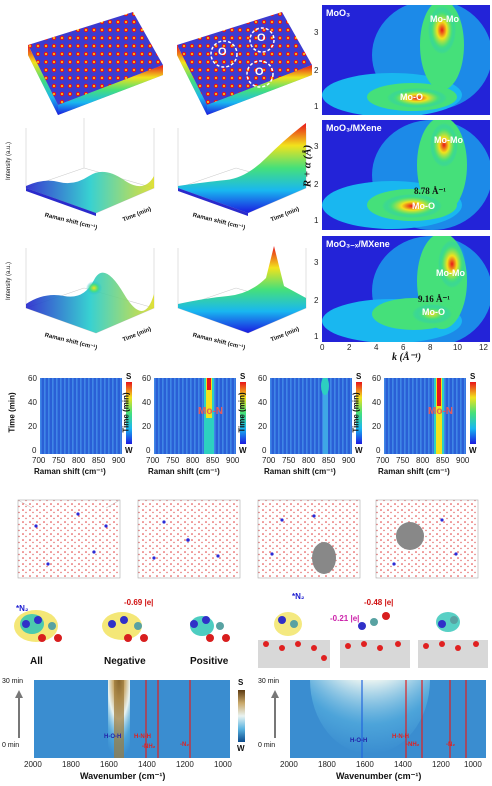  I want to click on fx-1600-r: 1600, so click(365, 764).